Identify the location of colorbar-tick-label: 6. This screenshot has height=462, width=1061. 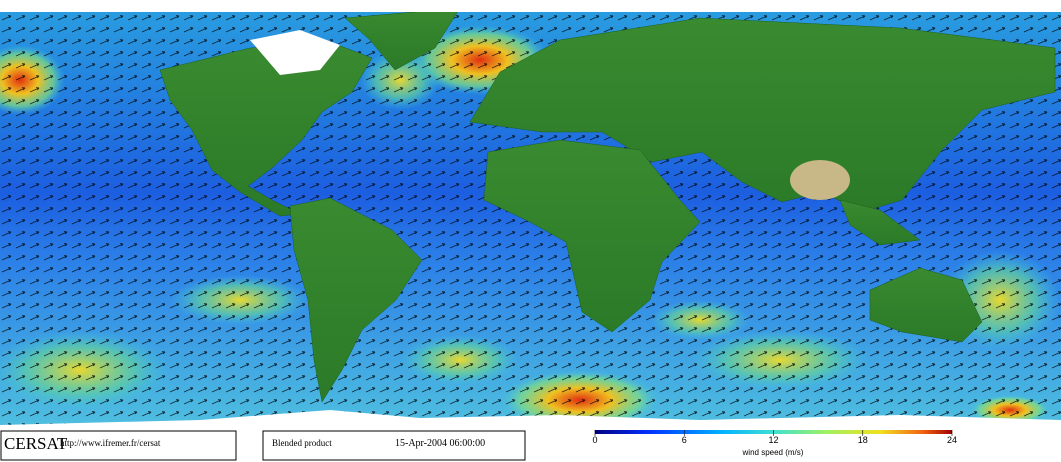
(684, 440).